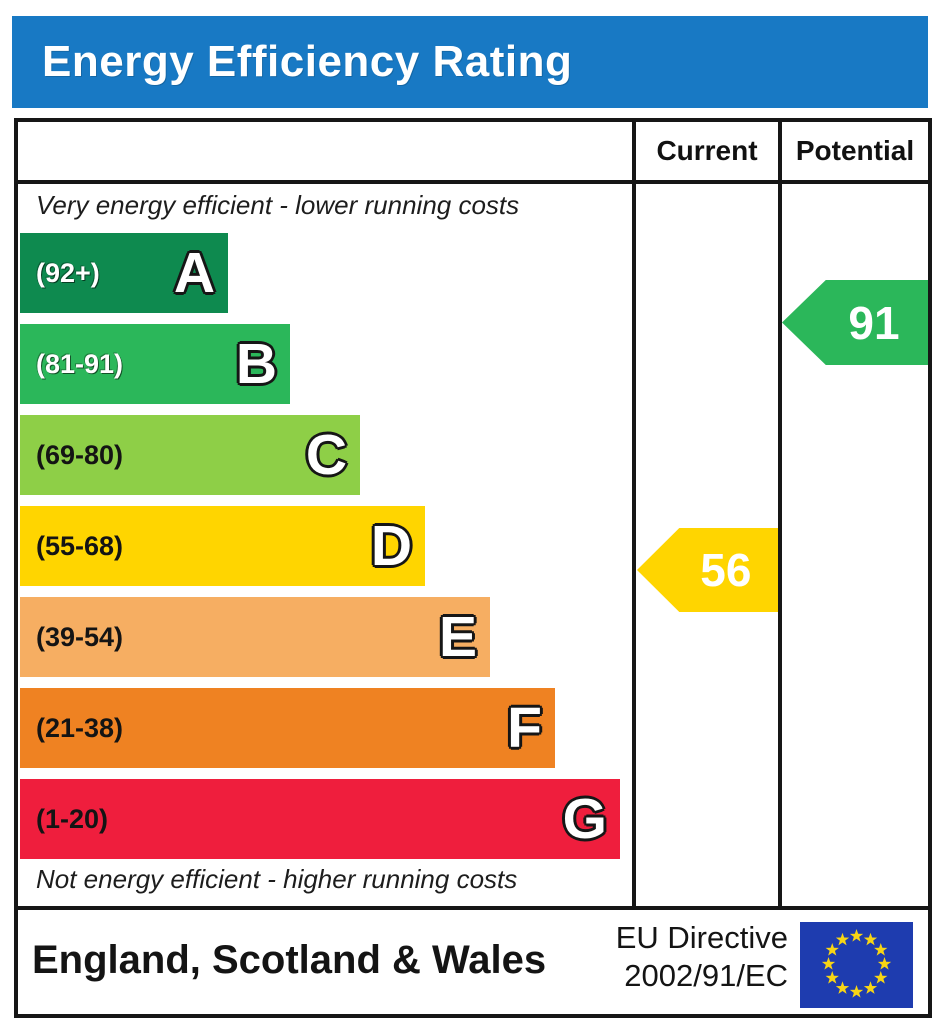 Image resolution: width=944 pixels, height=1024 pixels. Describe the element at coordinates (680, 957) in the screenshot. I see `eu-directive-label: EU Directive 2002/91/EC` at that location.